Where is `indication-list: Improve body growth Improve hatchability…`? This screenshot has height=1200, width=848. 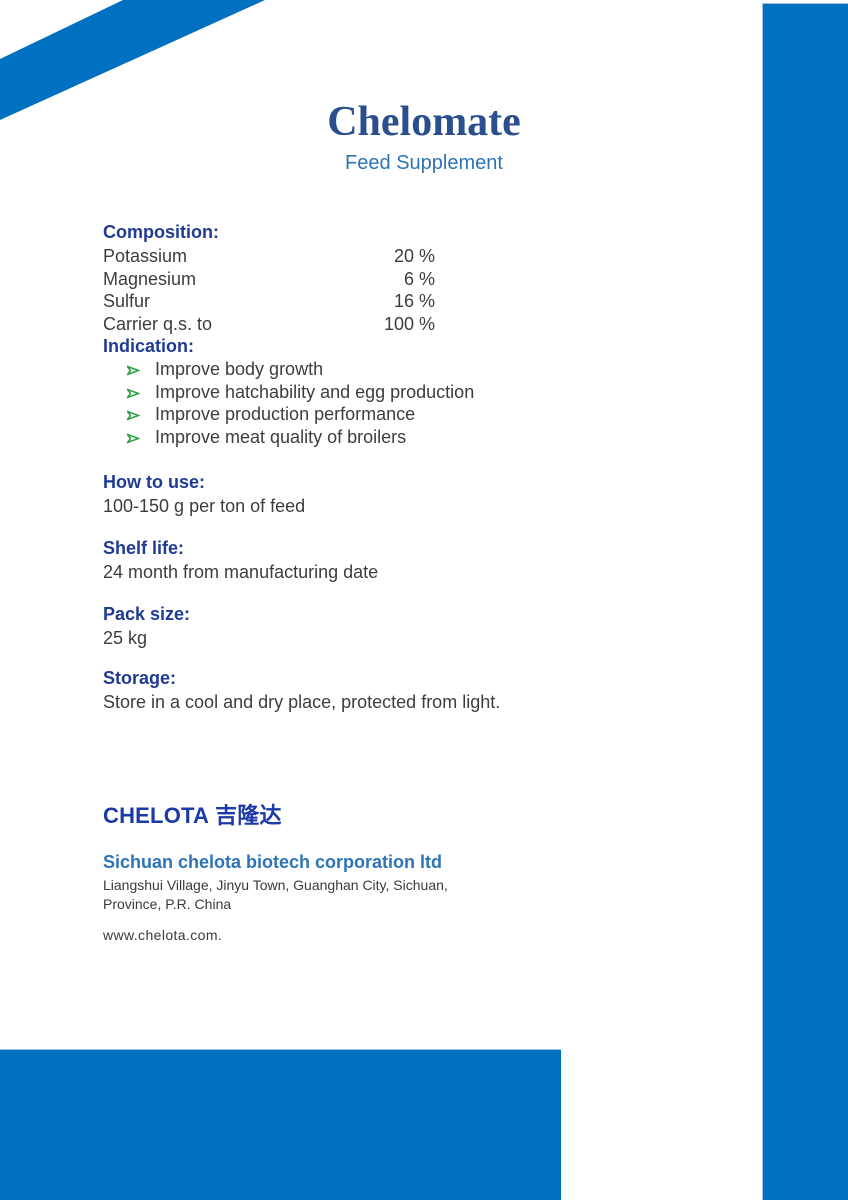 indication-list: Improve body growth Improve hatchability… is located at coordinates (313, 403).